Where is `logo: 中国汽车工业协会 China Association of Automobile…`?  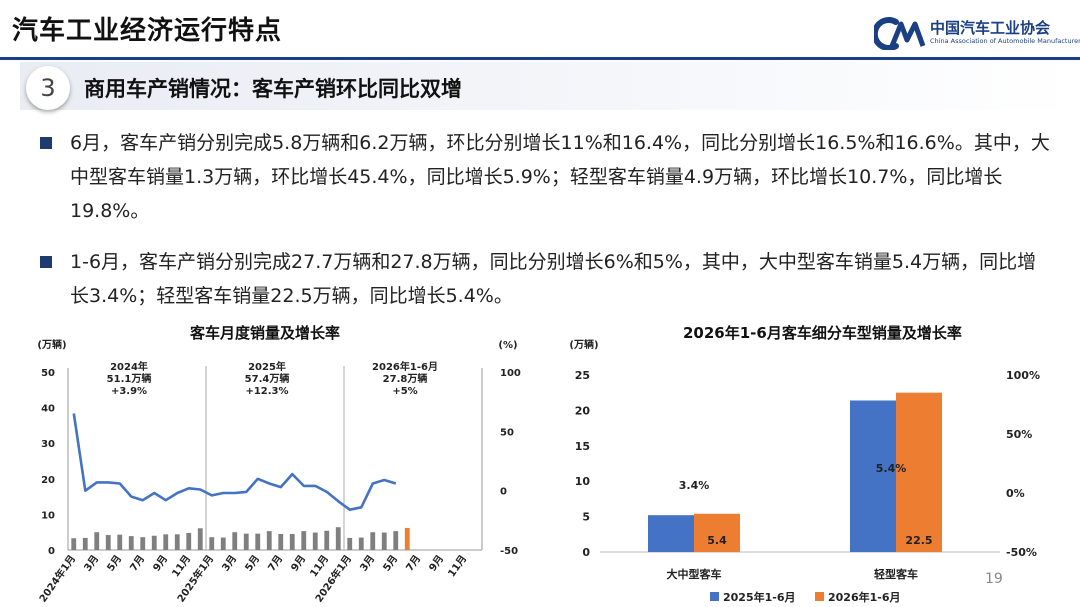
logo: 中国汽车工业协会 China Association of Automobile… is located at coordinates (975, 34).